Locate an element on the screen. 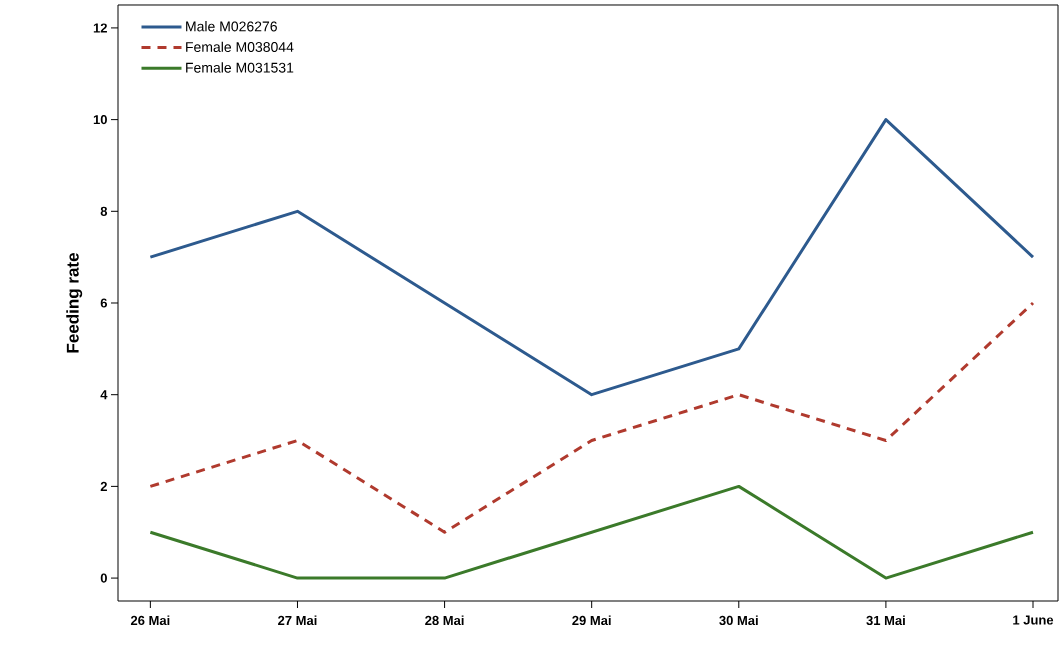 The width and height of the screenshot is (1060, 663). y-tick-label: 12 is located at coordinates (100, 28).